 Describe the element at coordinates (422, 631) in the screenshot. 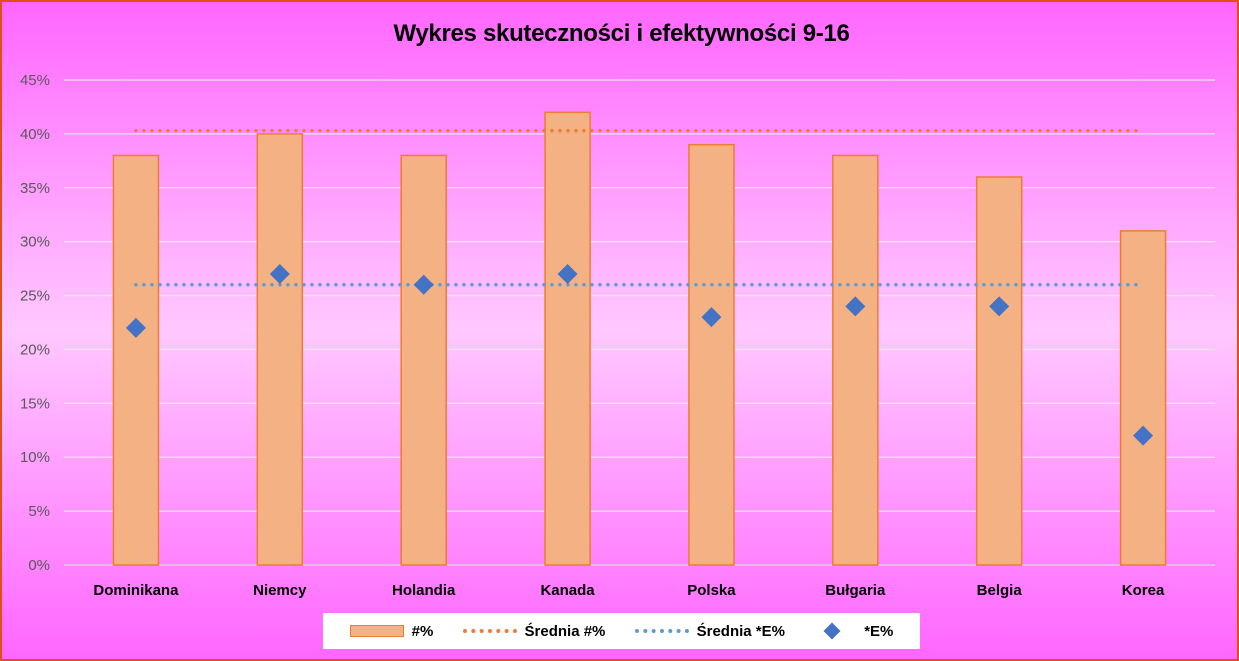

I see `legend-label-bars: #%` at that location.